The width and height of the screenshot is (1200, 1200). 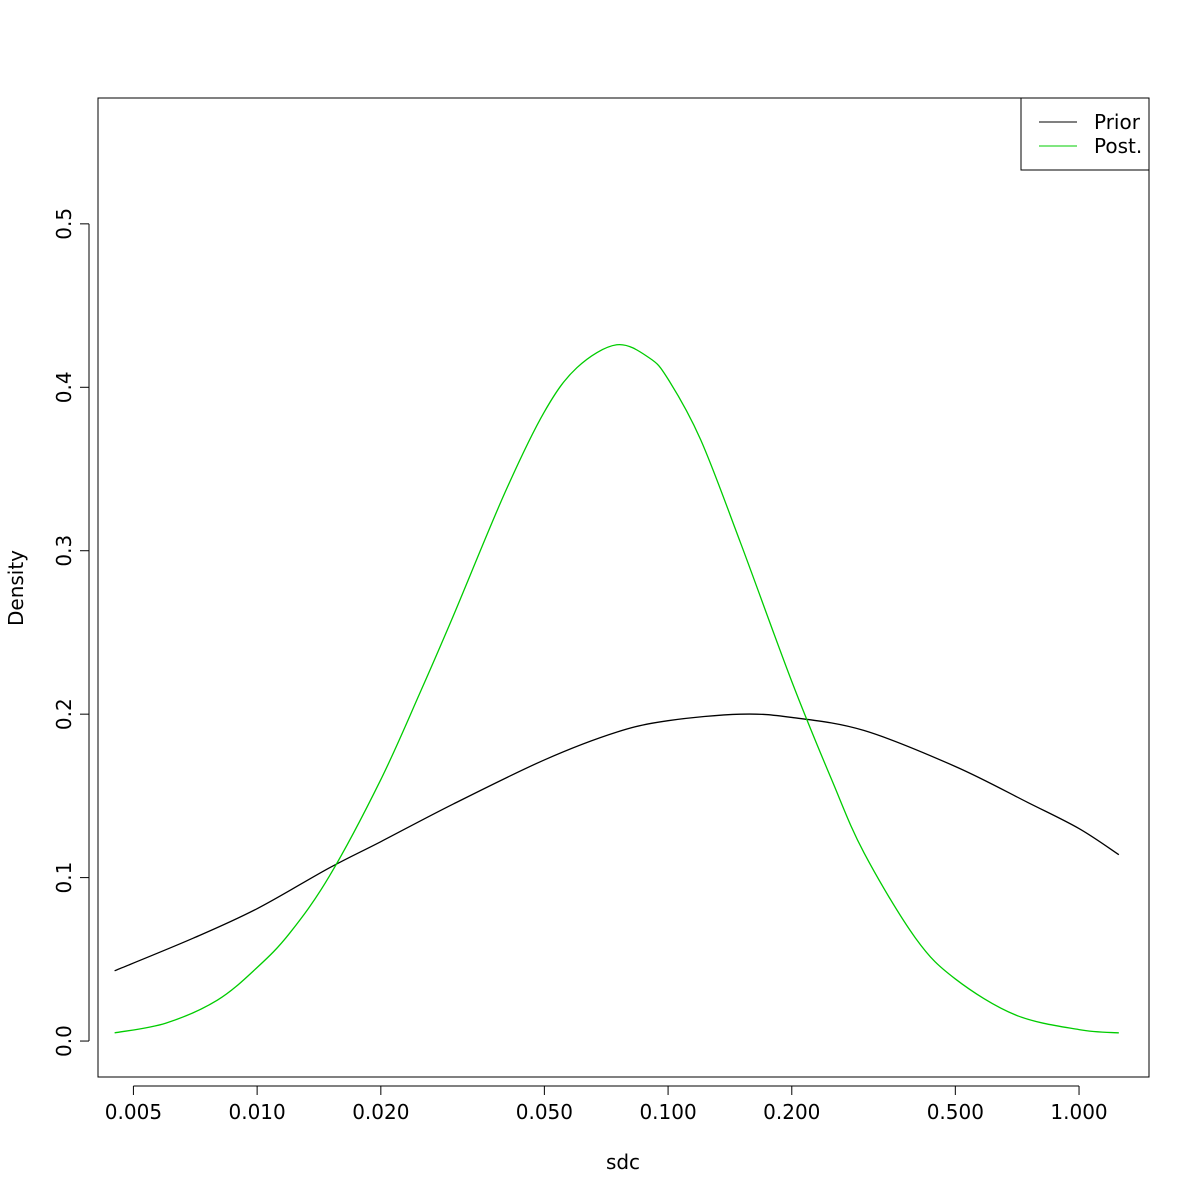 I want to click on y-tick-label: 0.3, so click(x=64, y=551).